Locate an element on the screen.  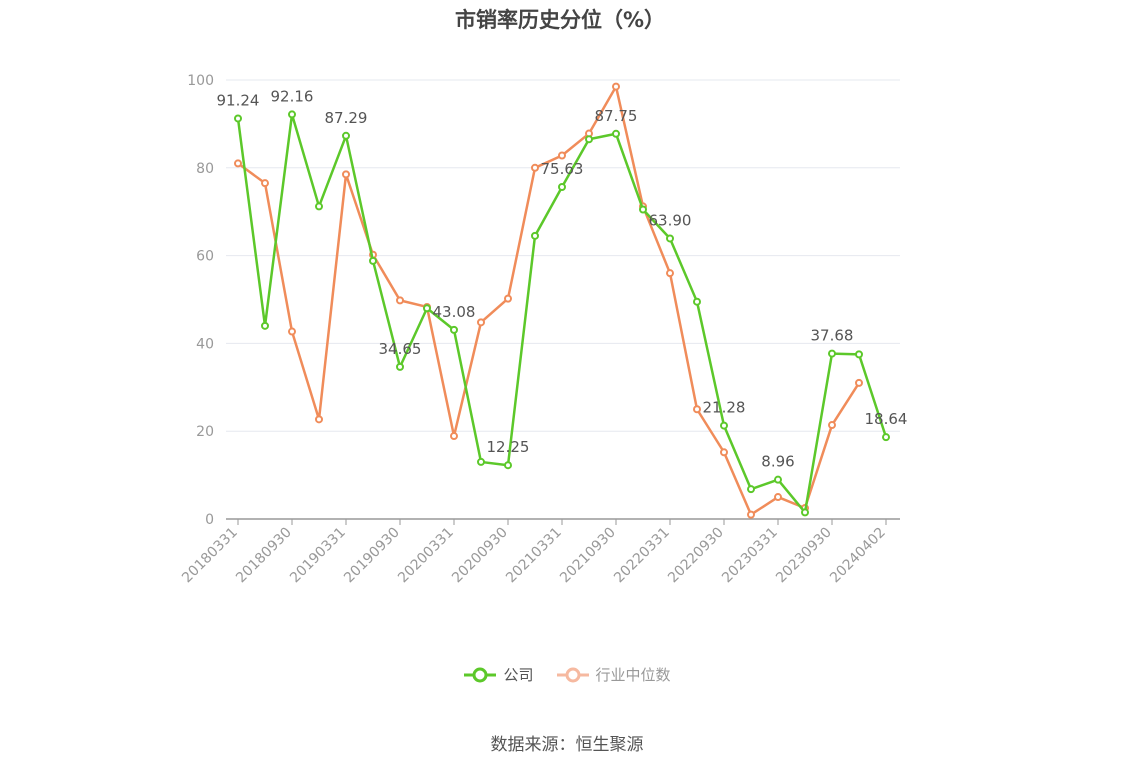
x-tick-label: 20200331 is located at coordinates (426, 556).